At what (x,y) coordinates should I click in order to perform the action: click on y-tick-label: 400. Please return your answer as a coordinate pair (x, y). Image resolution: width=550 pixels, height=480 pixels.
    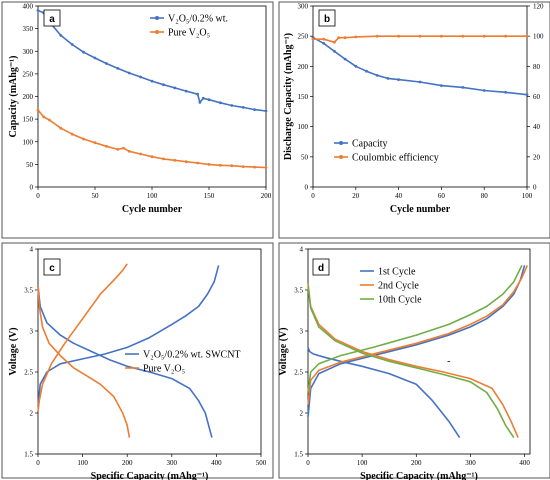
    Looking at the image, I should click on (28, 7).